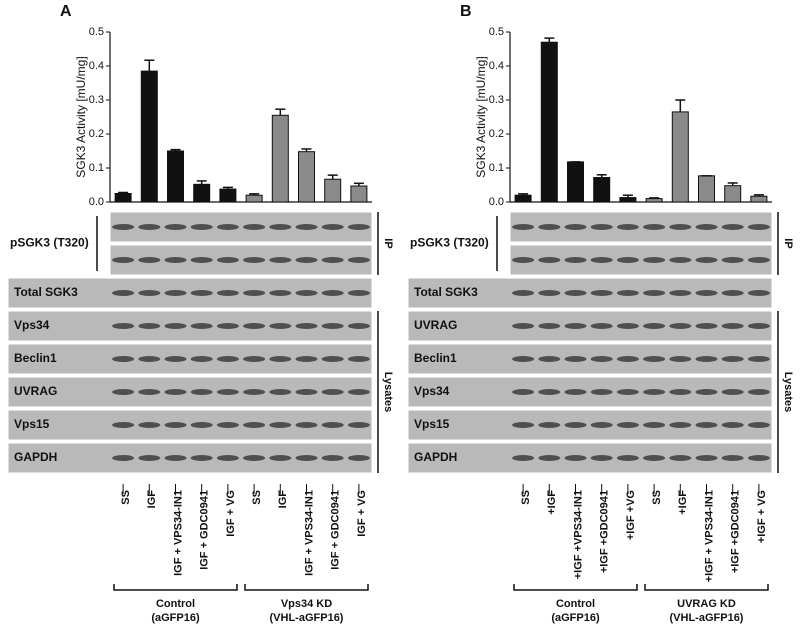 The width and height of the screenshot is (800, 640). Describe the element at coordinates (631, 515) in the screenshot. I see `lane-label: +IGF +VG` at that location.